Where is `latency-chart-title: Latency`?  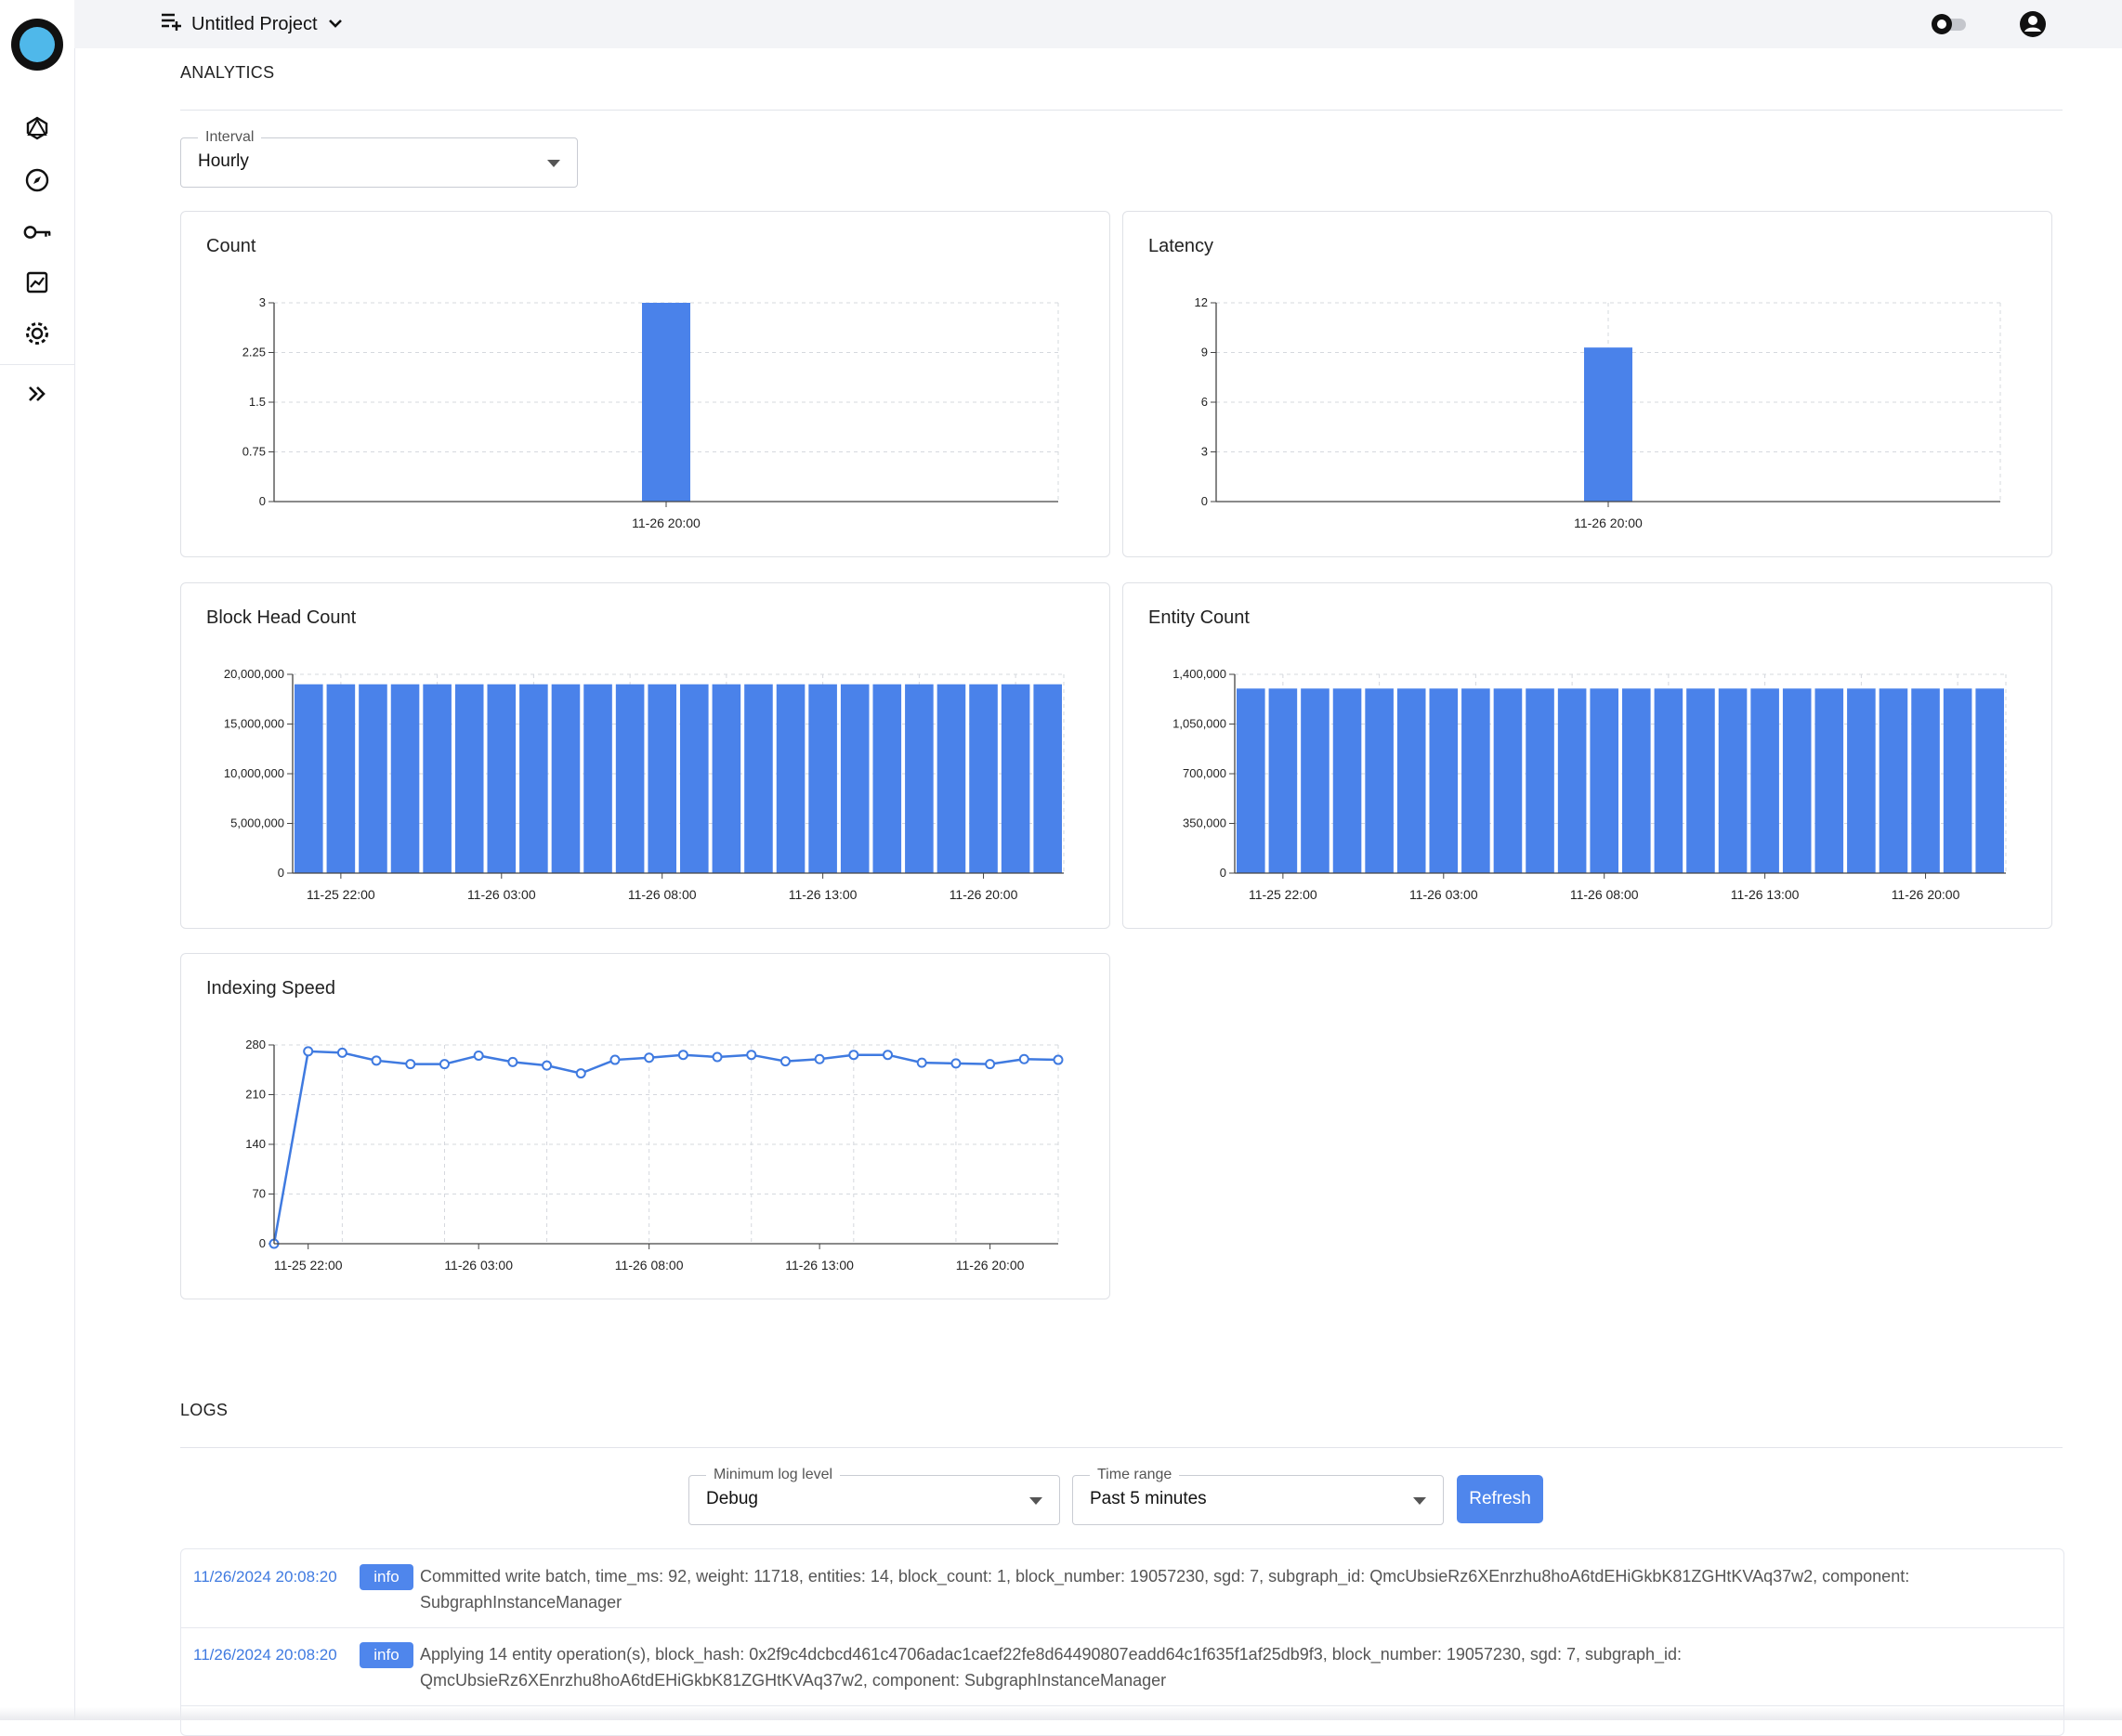
latency-chart-title: Latency is located at coordinates (1181, 246).